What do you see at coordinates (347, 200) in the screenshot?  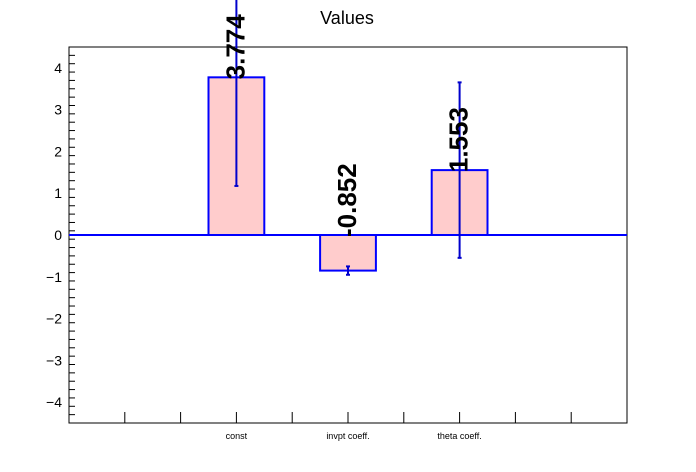 I see `value-label-2: -0.852` at bounding box center [347, 200].